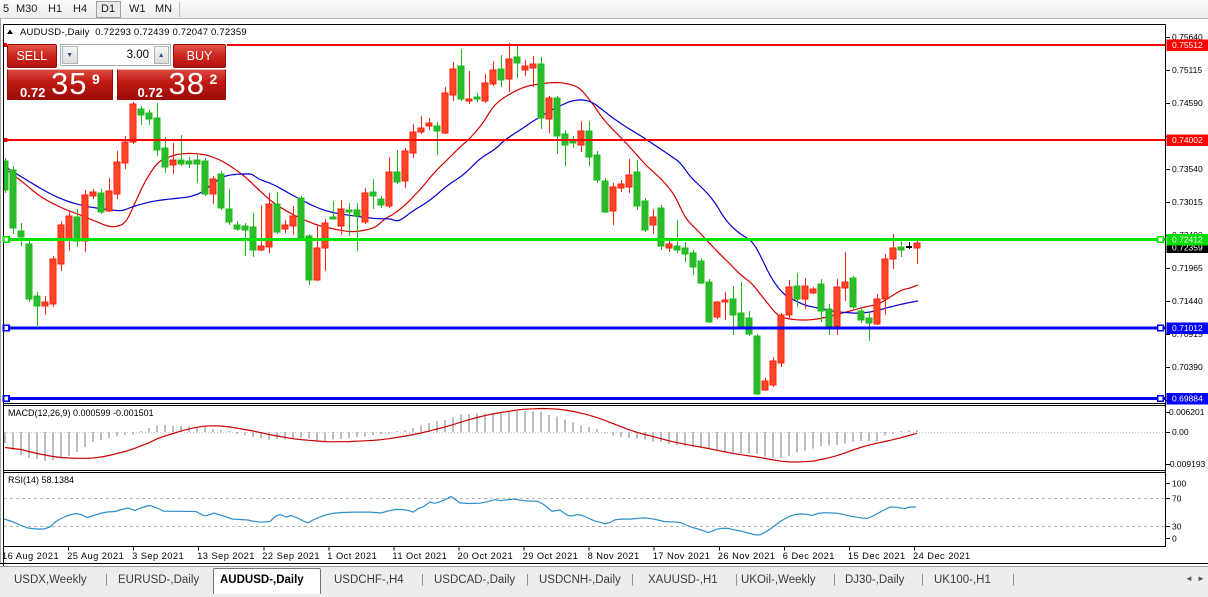  What do you see at coordinates (1187, 328) in the screenshot?
I see `svg-text: 0.71012` at bounding box center [1187, 328].